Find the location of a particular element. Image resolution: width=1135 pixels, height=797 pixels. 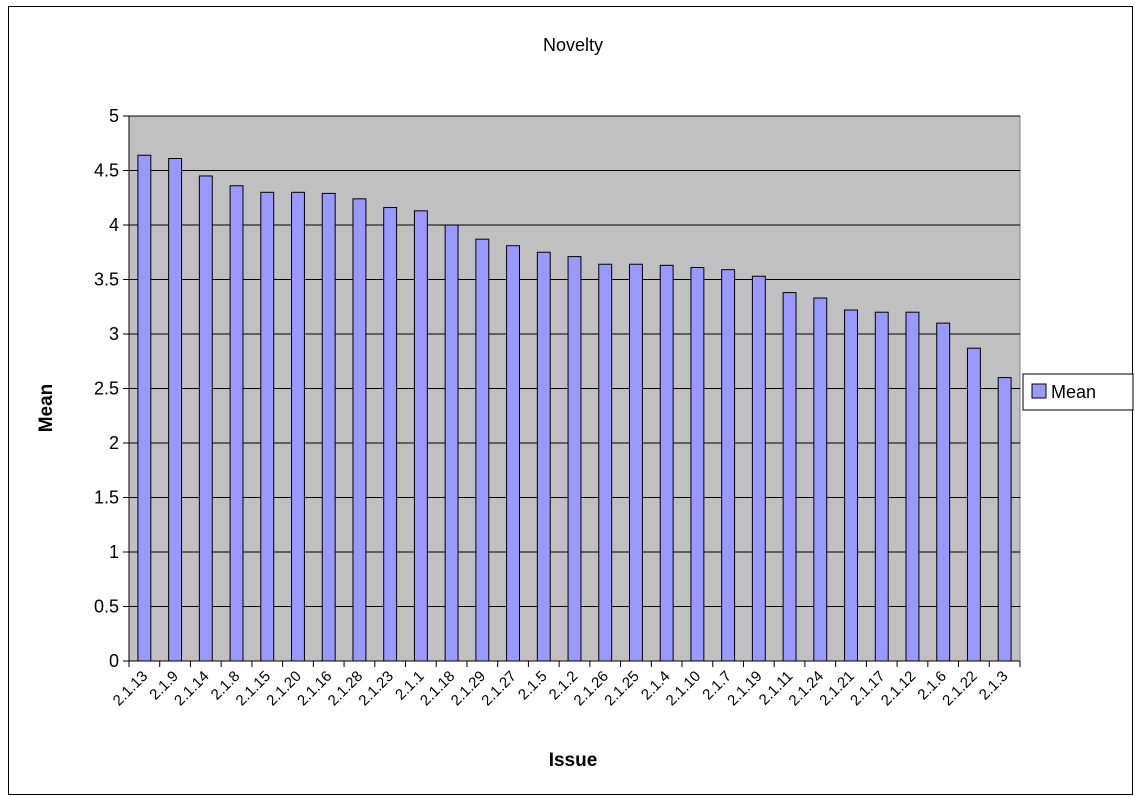

legend: Mean is located at coordinates (1078, 392).